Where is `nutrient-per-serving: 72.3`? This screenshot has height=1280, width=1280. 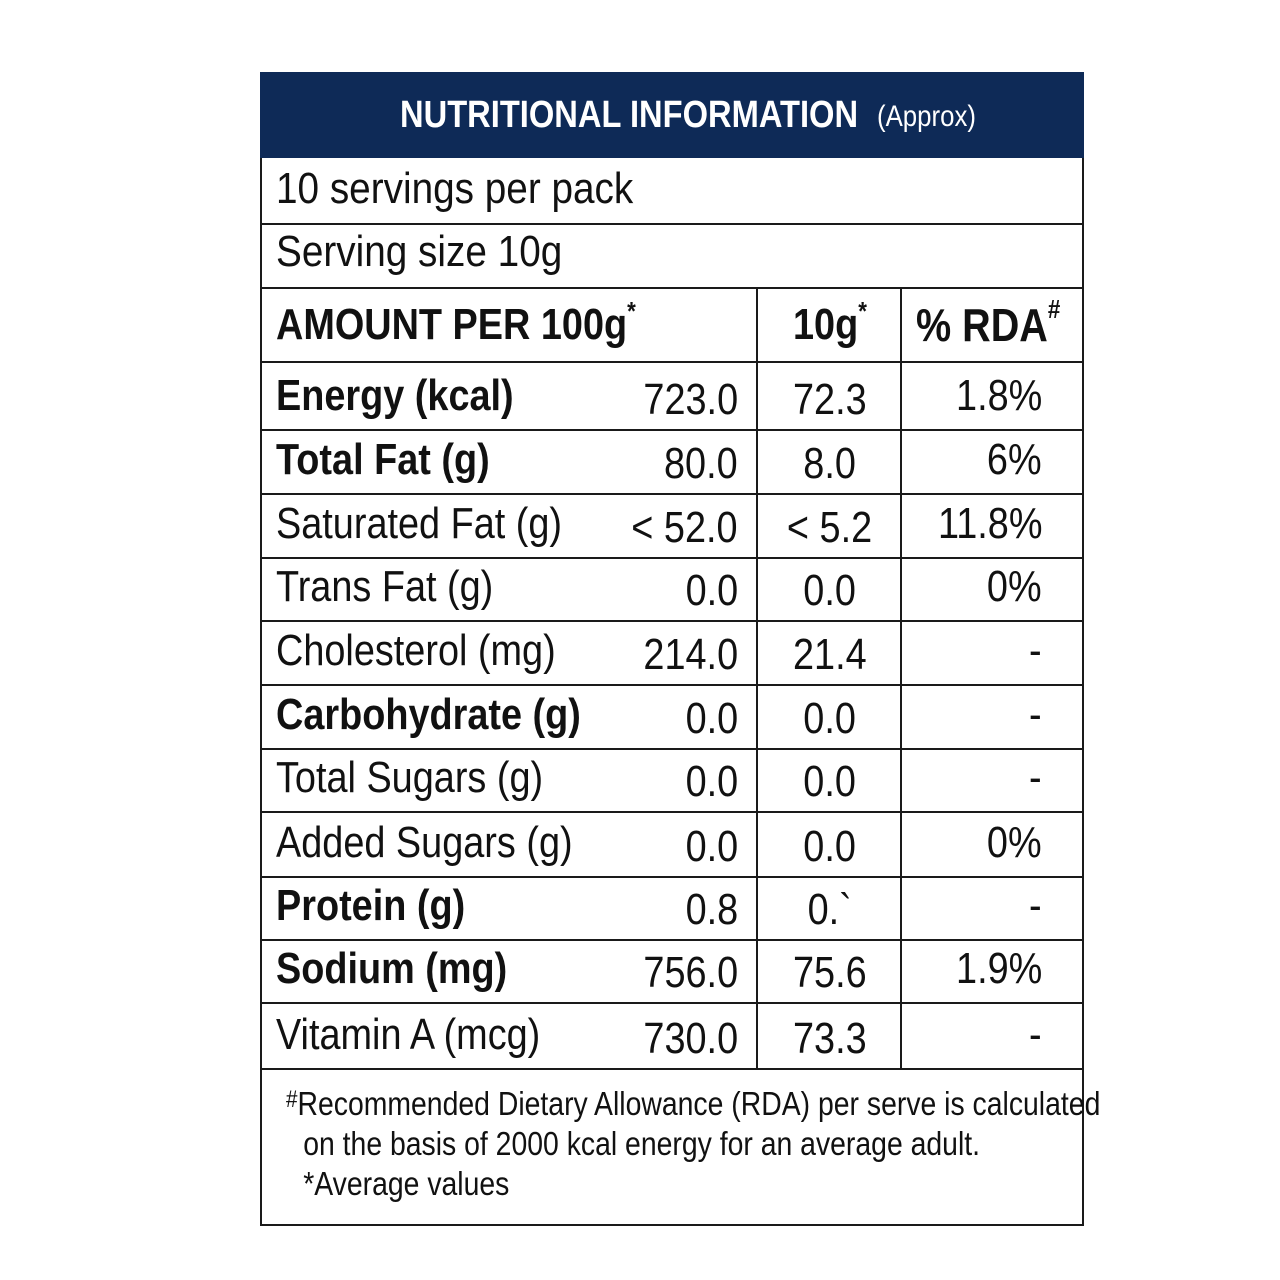
nutrient-per-serving: 72.3 is located at coordinates (829, 396).